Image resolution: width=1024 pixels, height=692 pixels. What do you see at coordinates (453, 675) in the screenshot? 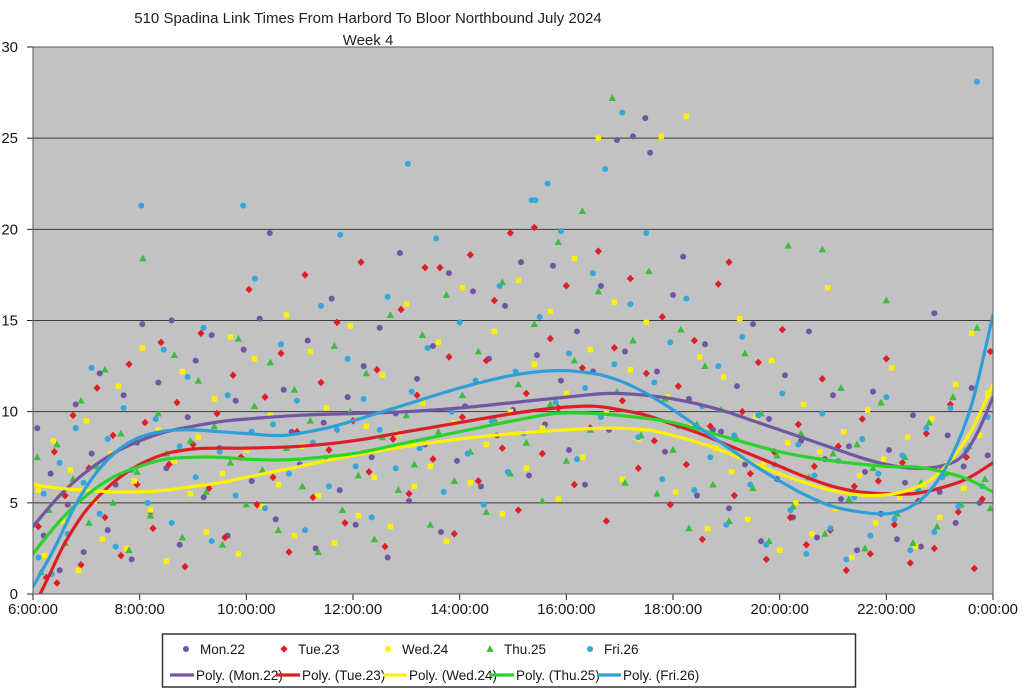
I see `legend-label-poly-wed24: Poly. (Wed.24)` at bounding box center [453, 675].